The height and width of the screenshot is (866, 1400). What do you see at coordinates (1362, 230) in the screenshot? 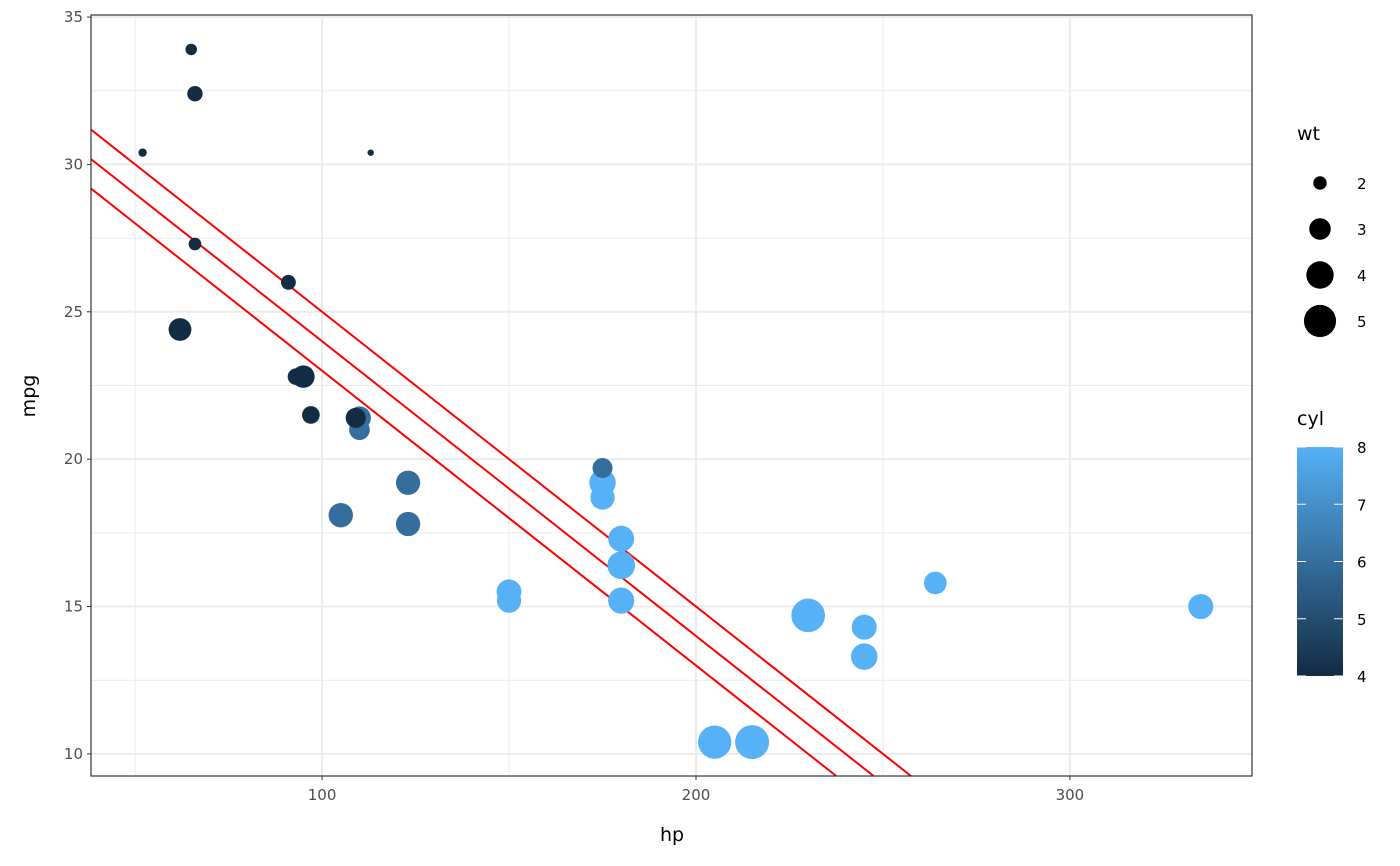
I see `size-legend-label: 3` at bounding box center [1362, 230].